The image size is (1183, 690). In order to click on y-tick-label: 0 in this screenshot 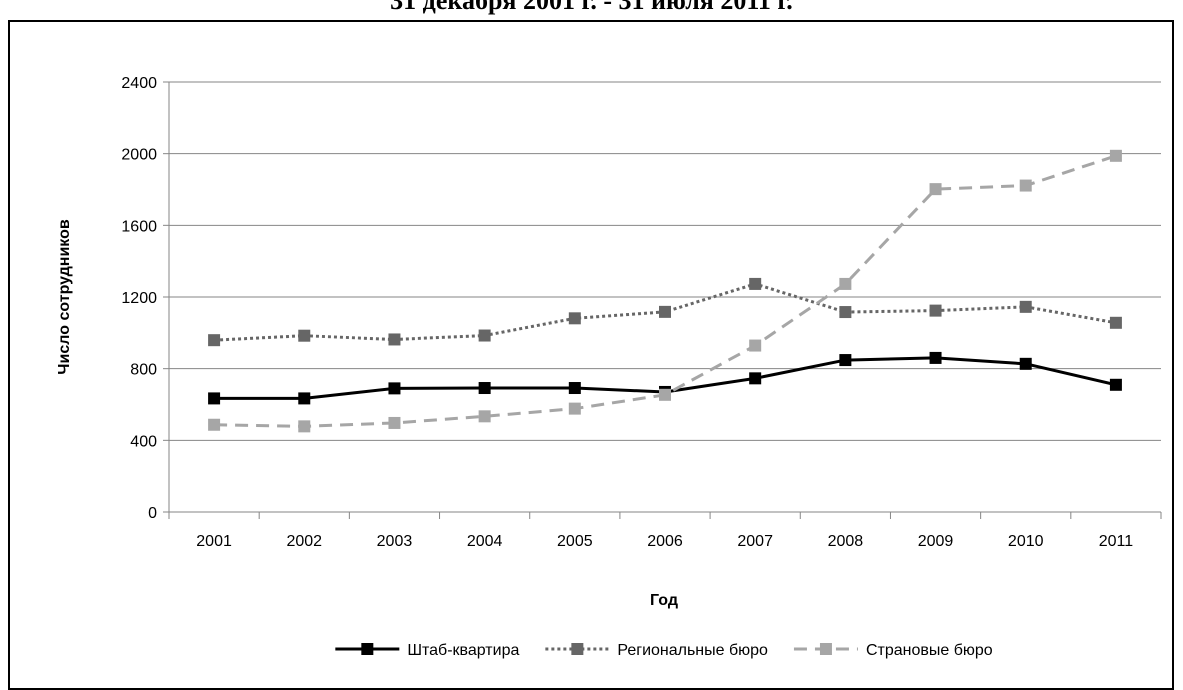, I will do `click(152, 513)`.